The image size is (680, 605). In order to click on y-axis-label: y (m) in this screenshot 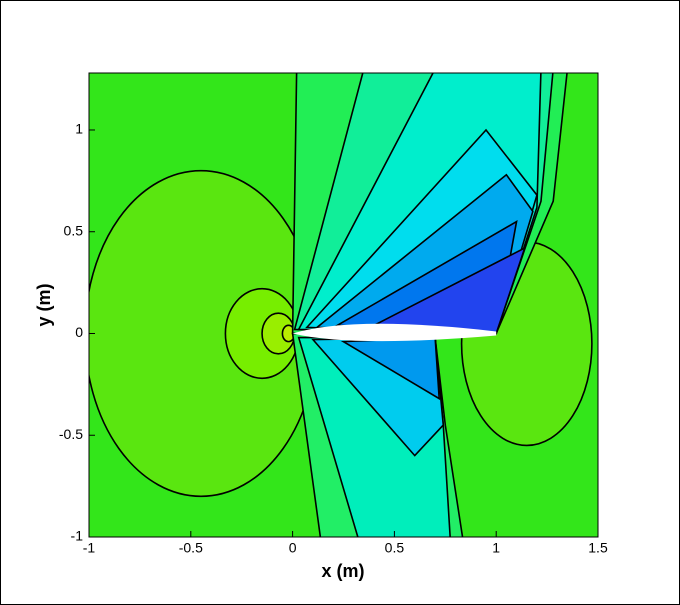, I will do `click(44, 304)`.